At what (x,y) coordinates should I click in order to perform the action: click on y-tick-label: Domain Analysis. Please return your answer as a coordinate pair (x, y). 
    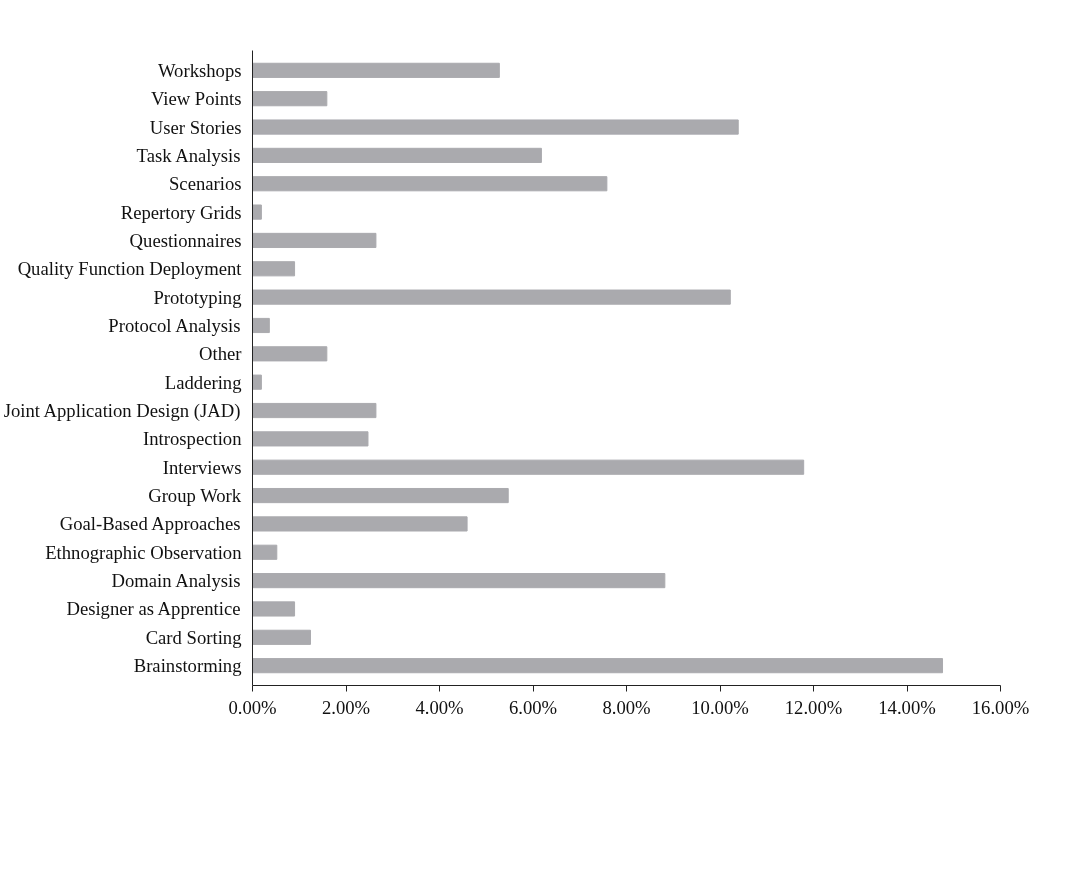
    Looking at the image, I should click on (176, 581).